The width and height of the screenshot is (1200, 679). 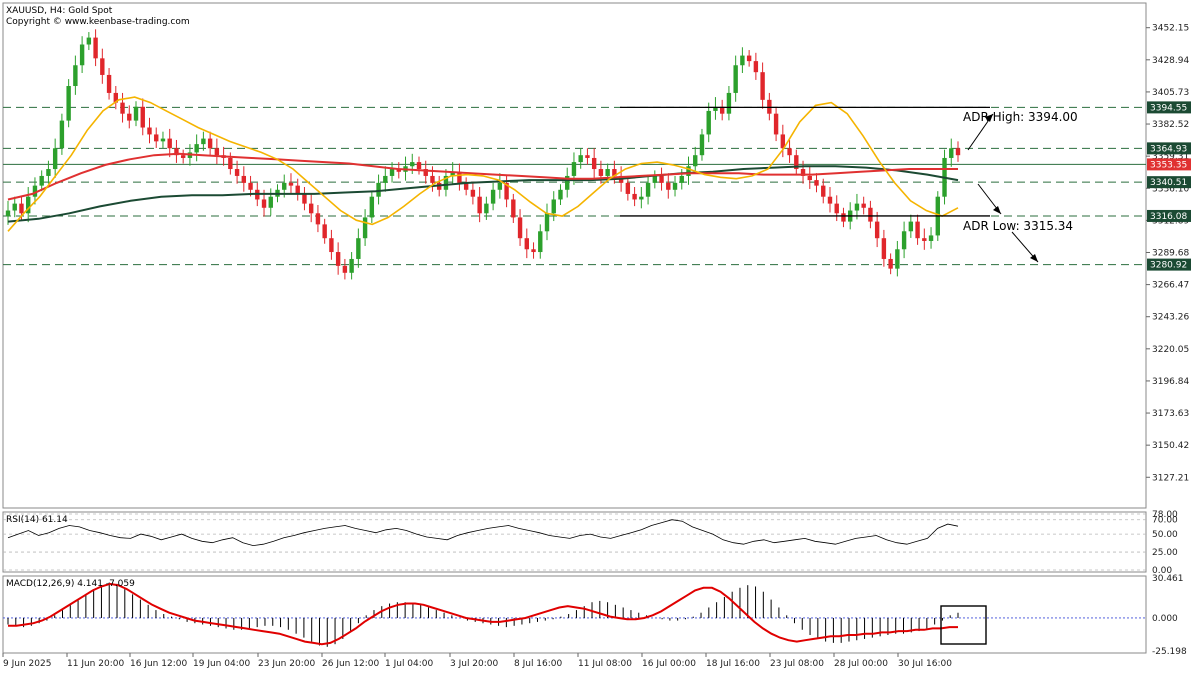 I want to click on macd-highlight-box, so click(x=963, y=625).